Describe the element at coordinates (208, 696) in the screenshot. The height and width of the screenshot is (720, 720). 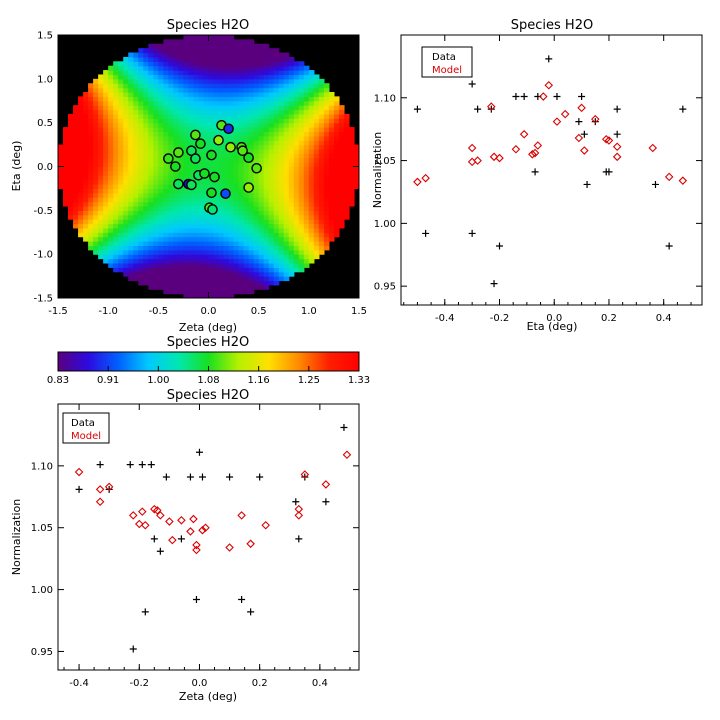
I see `zeta-x-label: Zeta (deg)` at that location.